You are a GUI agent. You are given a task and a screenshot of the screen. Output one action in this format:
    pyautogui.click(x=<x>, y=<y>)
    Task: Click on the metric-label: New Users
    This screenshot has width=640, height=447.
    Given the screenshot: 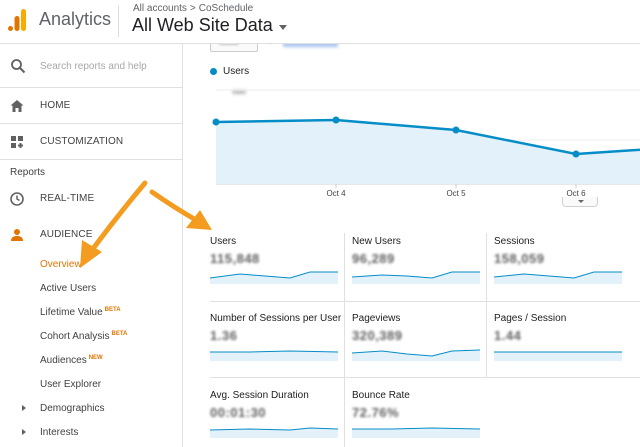 What is the action you would take?
    pyautogui.click(x=376, y=241)
    